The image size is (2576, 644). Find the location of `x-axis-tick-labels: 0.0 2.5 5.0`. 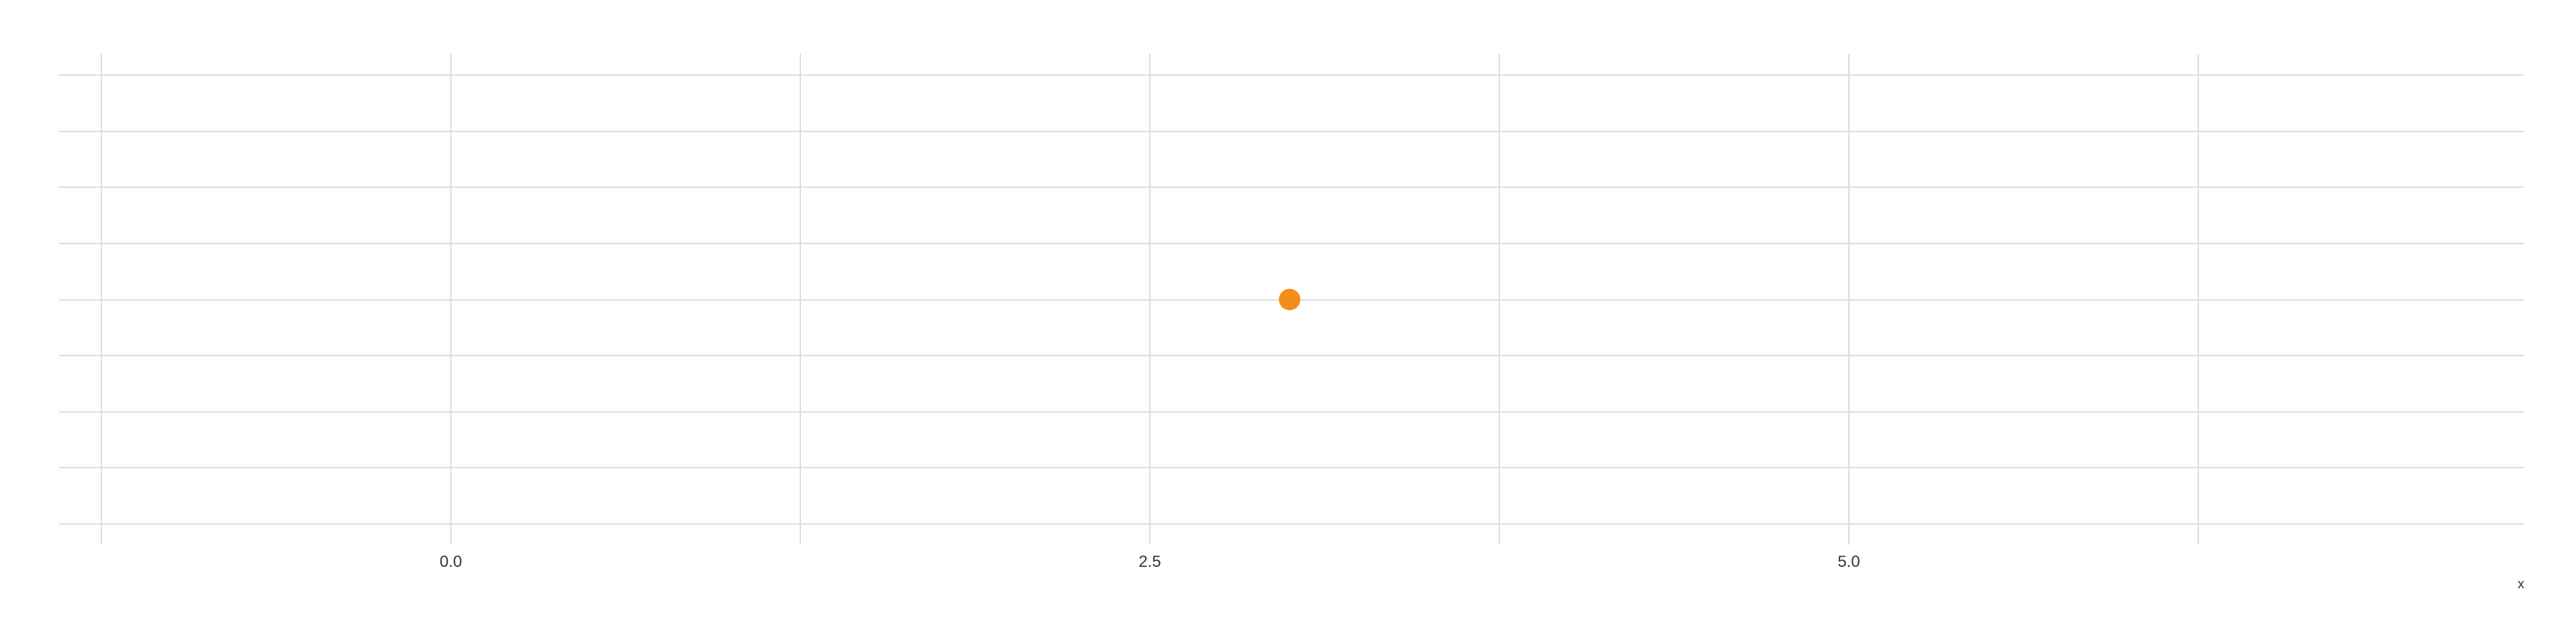

x-axis-tick-labels: 0.0 2.5 5.0 is located at coordinates (1149, 562).